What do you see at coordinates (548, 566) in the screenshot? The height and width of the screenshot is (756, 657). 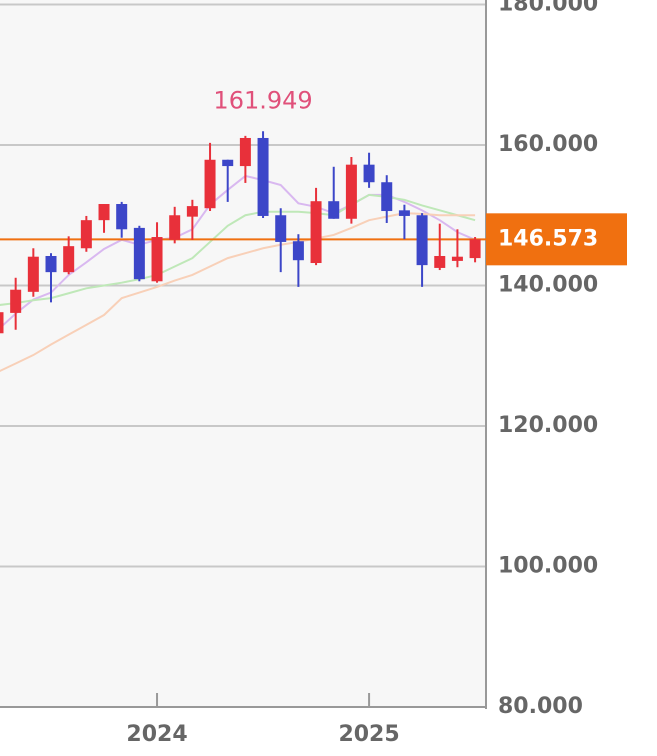 I see `y-tick-label: 100.000` at bounding box center [548, 566].